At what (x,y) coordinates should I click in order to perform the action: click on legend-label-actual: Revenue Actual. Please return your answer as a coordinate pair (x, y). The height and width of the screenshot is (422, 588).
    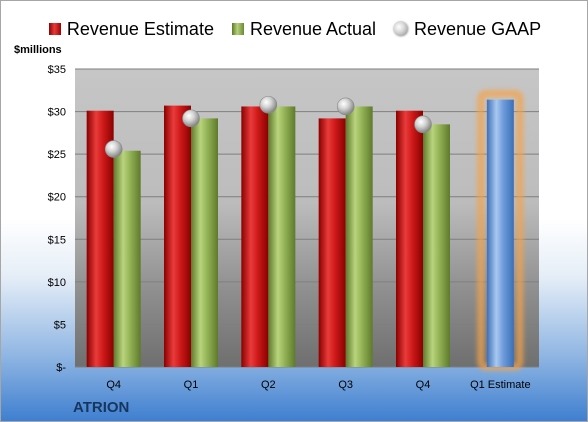
    Looking at the image, I should click on (313, 28).